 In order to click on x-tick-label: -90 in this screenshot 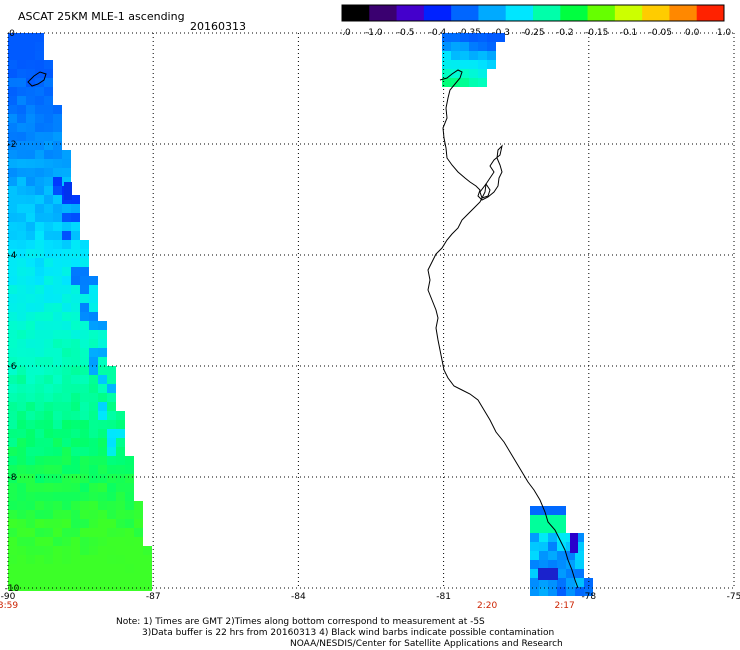, I will do `click(8, 597)`.